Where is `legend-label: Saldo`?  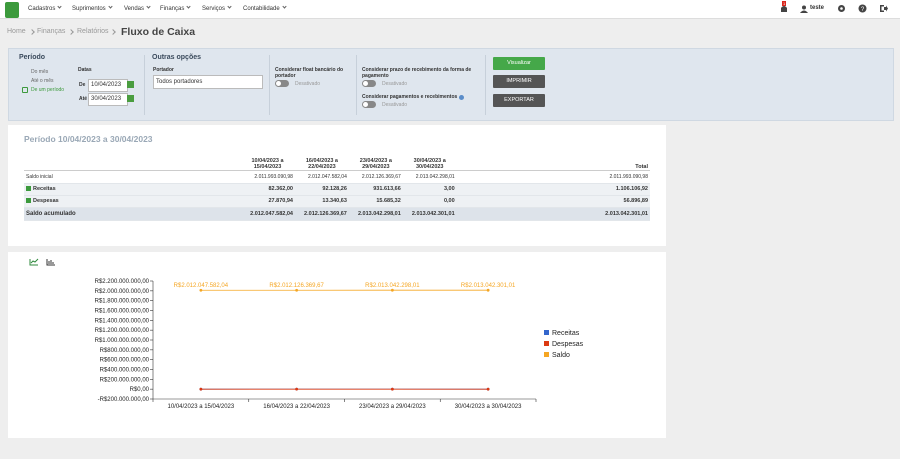
legend-label: Saldo is located at coordinates (561, 355).